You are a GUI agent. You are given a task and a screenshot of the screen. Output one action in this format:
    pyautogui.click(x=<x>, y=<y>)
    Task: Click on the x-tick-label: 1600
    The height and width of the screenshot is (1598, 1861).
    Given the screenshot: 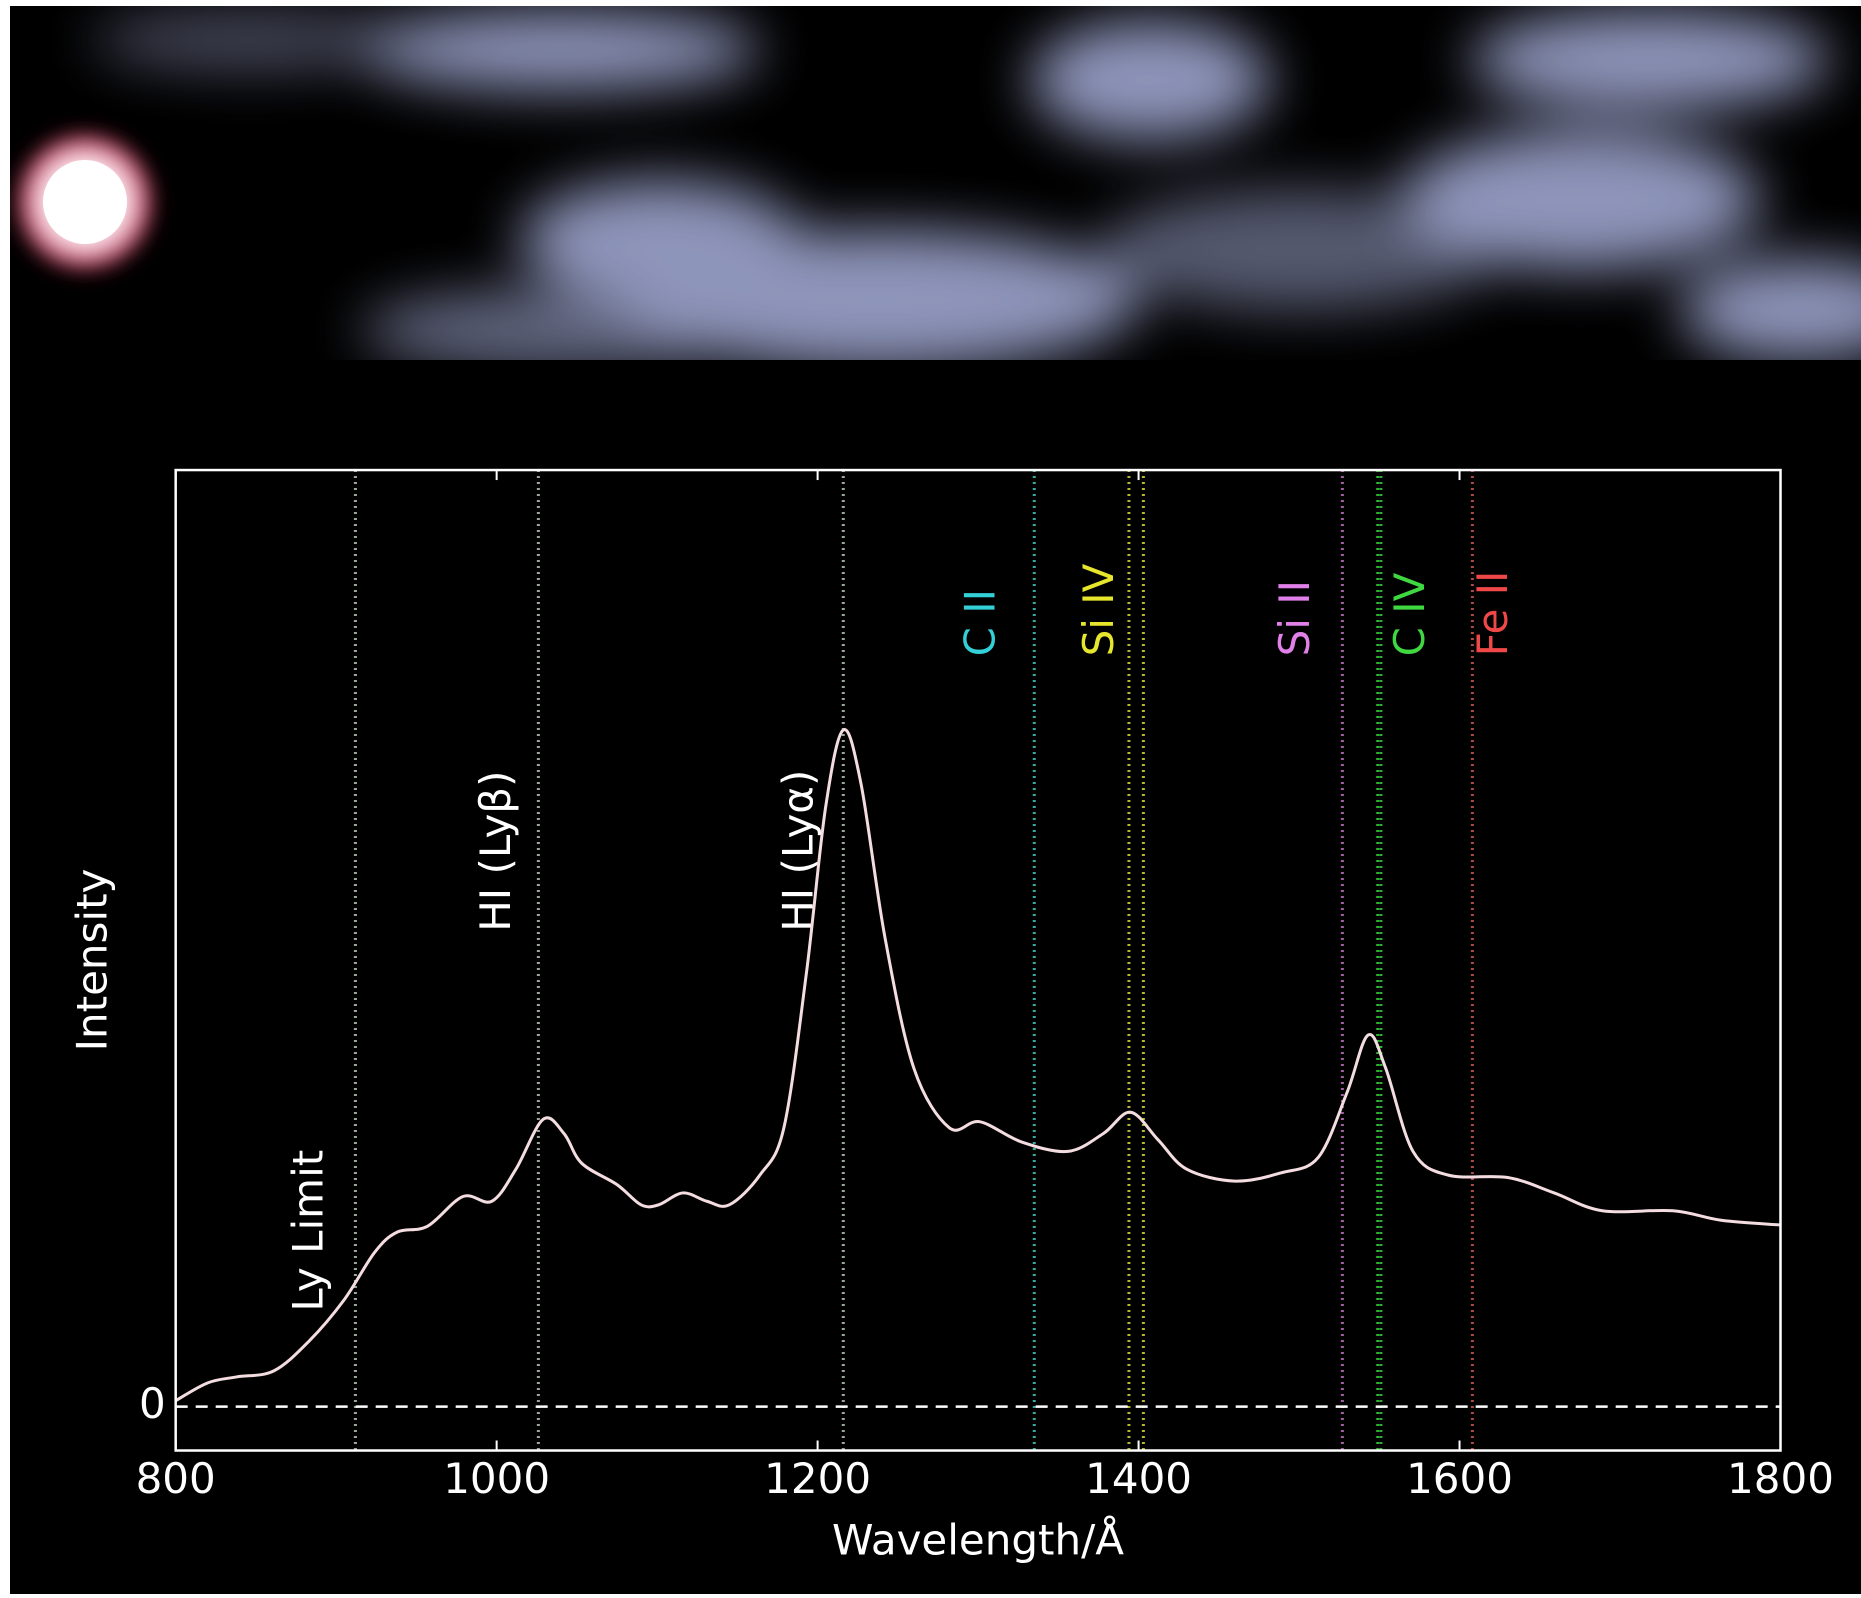 What is the action you would take?
    pyautogui.click(x=1459, y=1478)
    